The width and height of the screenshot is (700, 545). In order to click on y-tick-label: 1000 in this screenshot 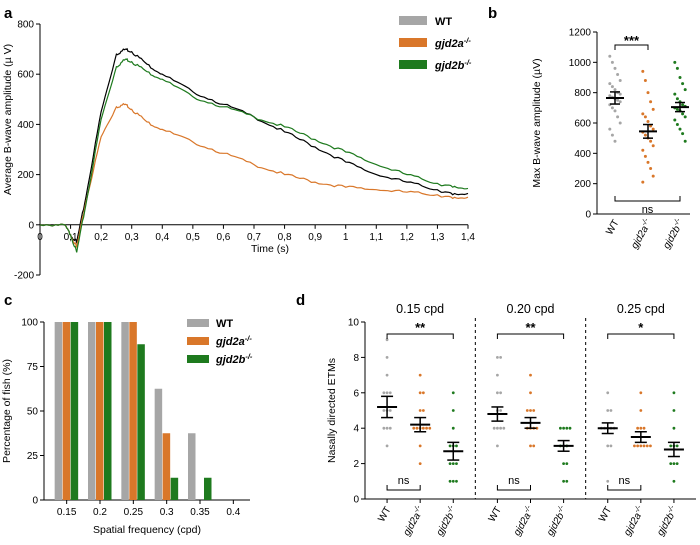, I will do `click(580, 63)`.